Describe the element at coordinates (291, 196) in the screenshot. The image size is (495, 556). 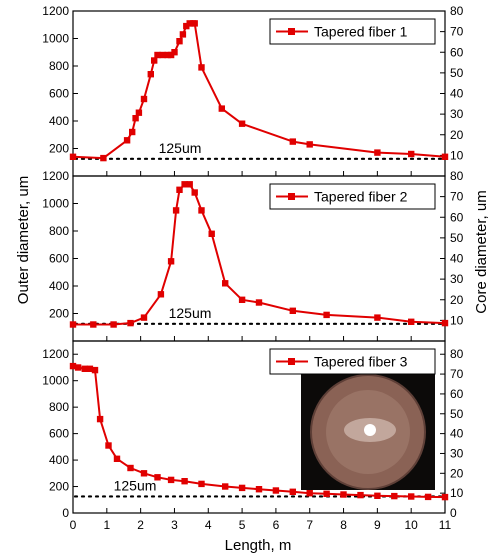
I see `legend-marker` at that location.